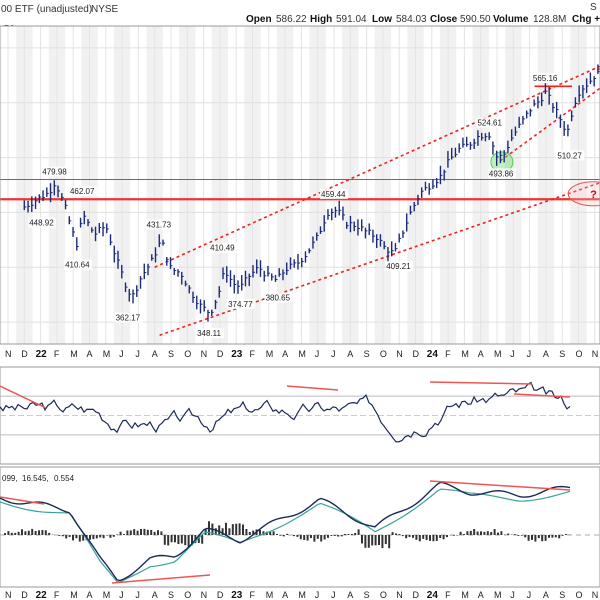 This screenshot has width=600, height=600. What do you see at coordinates (586, 19) in the screenshot?
I see `chg-label: Chg +` at bounding box center [586, 19].